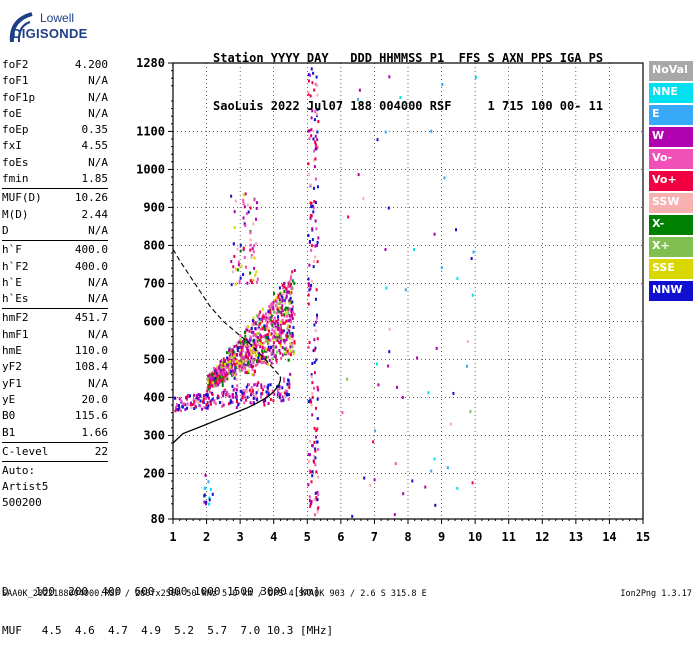  What do you see at coordinates (240, 537) in the screenshot?
I see `x-tick-label: 3` at bounding box center [240, 537].